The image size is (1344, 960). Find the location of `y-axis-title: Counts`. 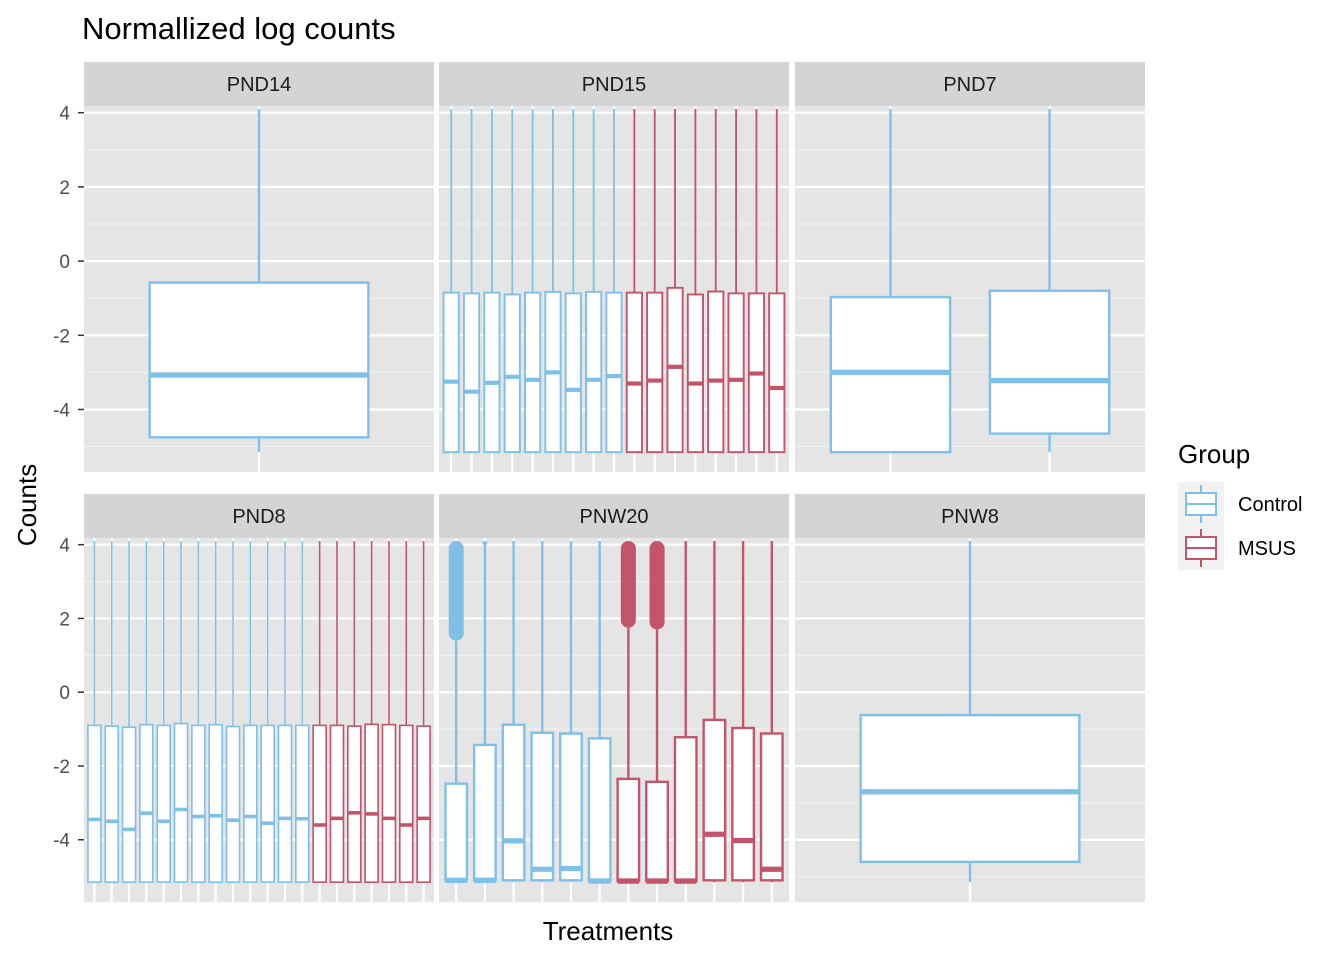

y-axis-title: Counts is located at coordinates (27, 505).